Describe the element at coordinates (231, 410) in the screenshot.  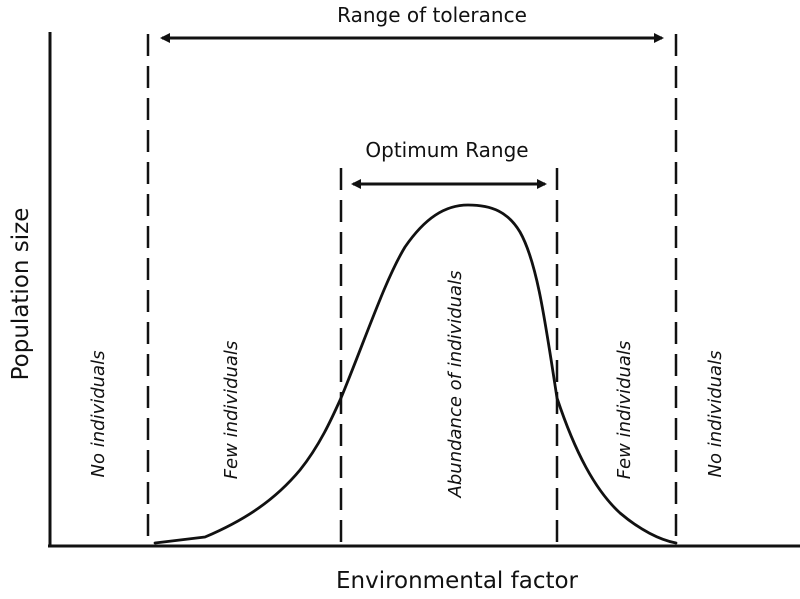
I see `zone-label-few-individuals-left: Few individuals` at that location.